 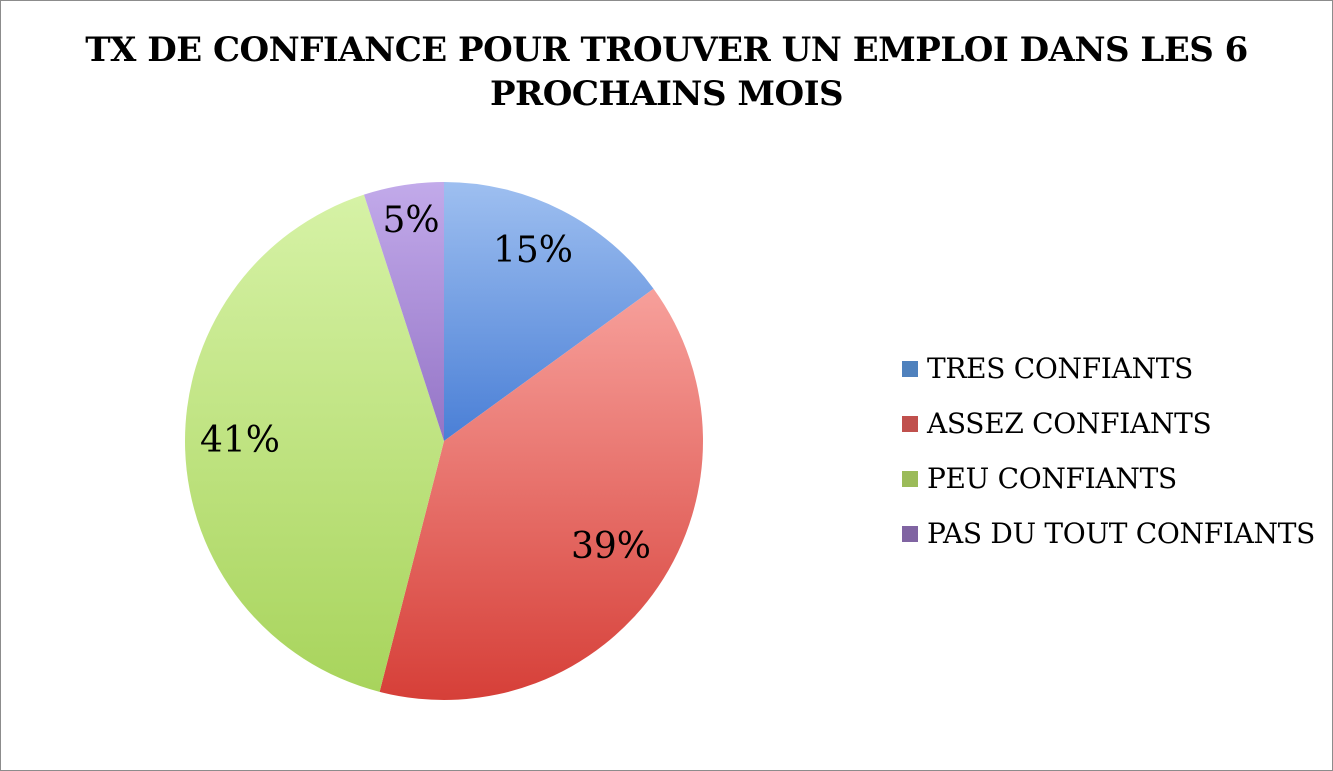 I want to click on legend-item-assez-confiants: ASSEZ CONFIANTS, so click(x=1108, y=423).